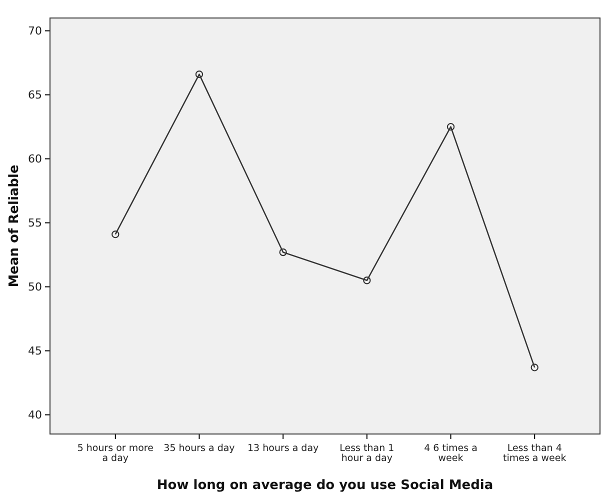 The height and width of the screenshot is (497, 606). Describe the element at coordinates (35, 287) in the screenshot. I see `y-tick-label: 50` at that location.